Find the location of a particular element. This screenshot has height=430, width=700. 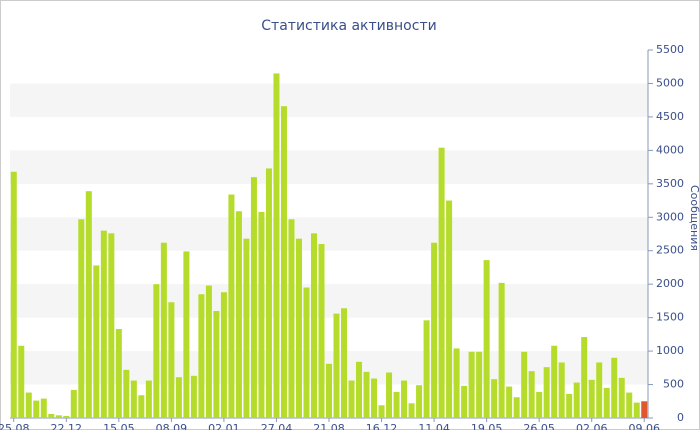

x-tick-label: 09.06 is located at coordinates (644, 426).